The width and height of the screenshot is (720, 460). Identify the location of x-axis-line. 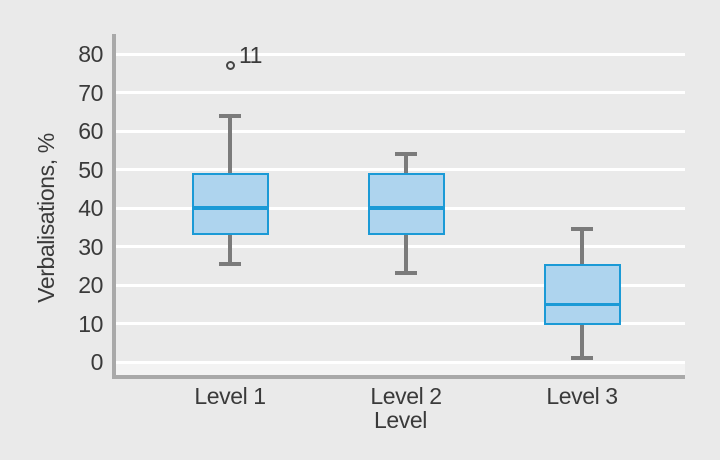
(398, 377).